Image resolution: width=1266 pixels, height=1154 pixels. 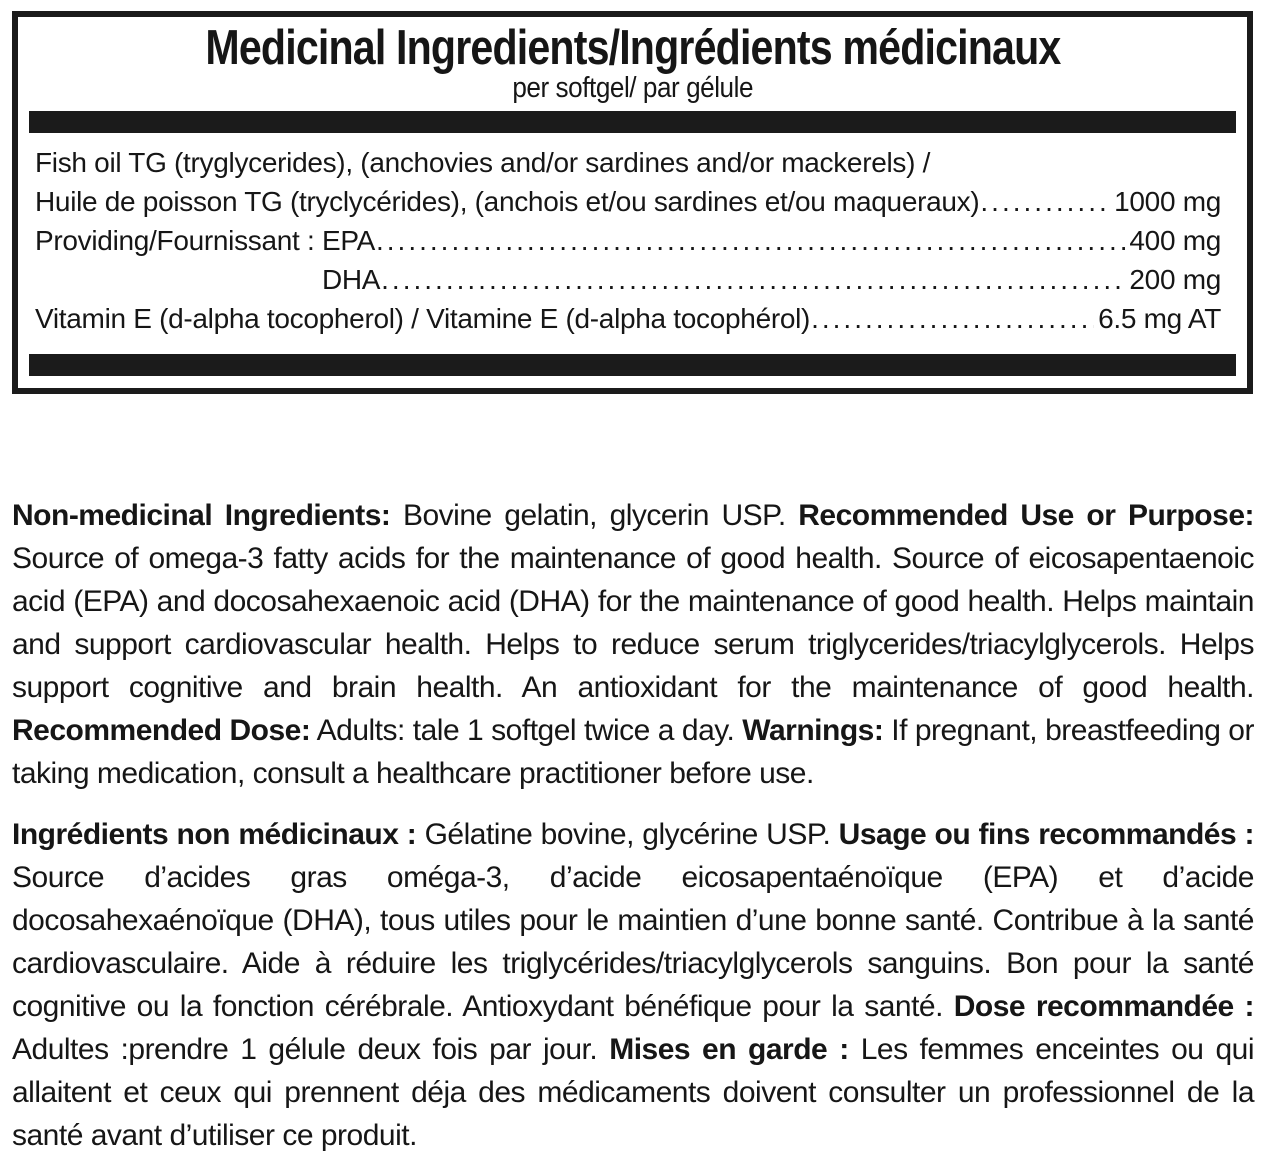 I want to click on ingredient-row-dha: Providing/Fournissant : DHA 200 mg, so click(x=628, y=279).